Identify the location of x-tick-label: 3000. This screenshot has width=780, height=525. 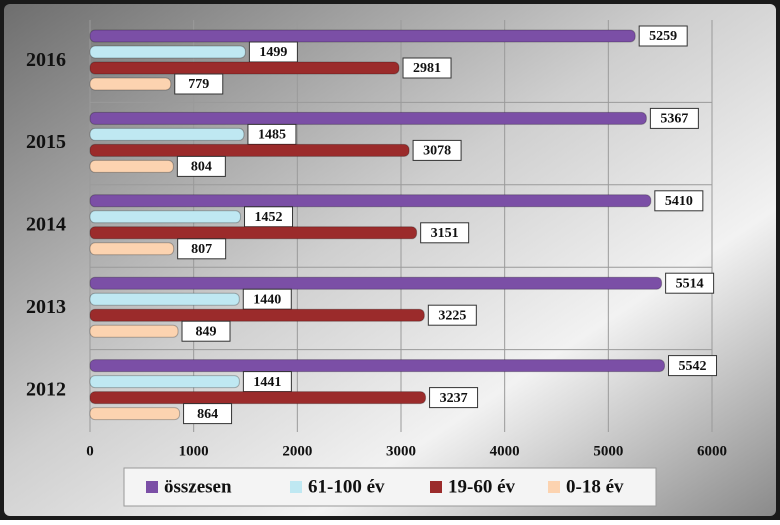
(401, 451).